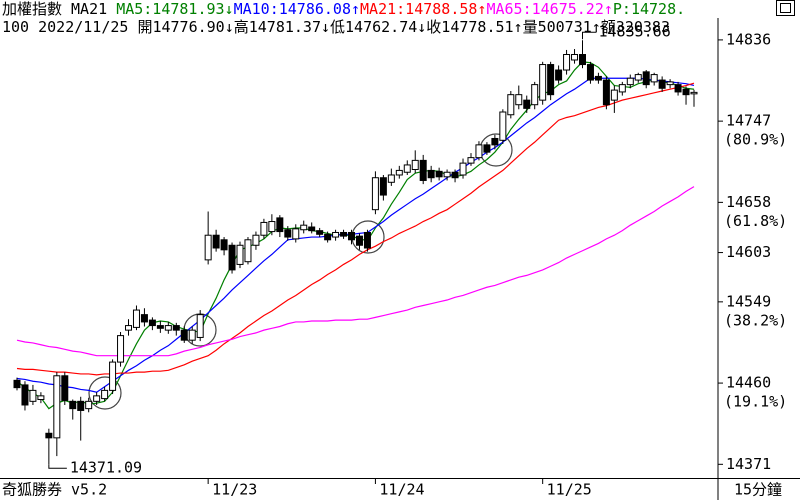  Describe the element at coordinates (755, 402) in the screenshot. I see `retracement-label: (19.1%)` at that location.